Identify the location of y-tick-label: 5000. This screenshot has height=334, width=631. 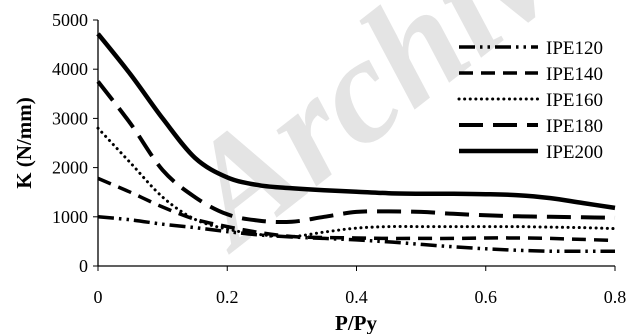
(70, 20).